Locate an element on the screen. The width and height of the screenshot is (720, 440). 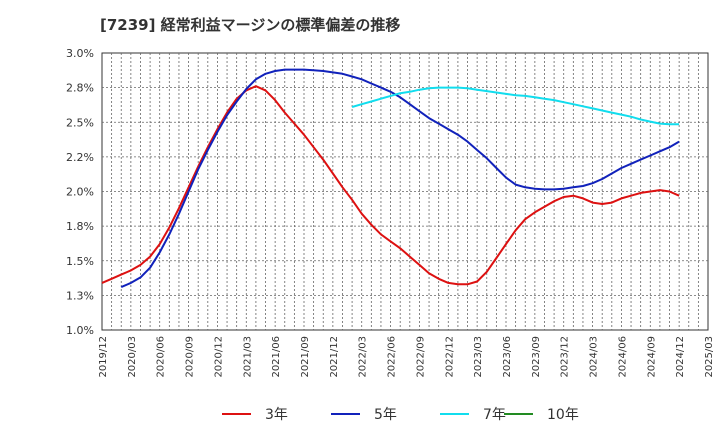
x-tick-label: 2022/09 is located at coordinates (420, 357).